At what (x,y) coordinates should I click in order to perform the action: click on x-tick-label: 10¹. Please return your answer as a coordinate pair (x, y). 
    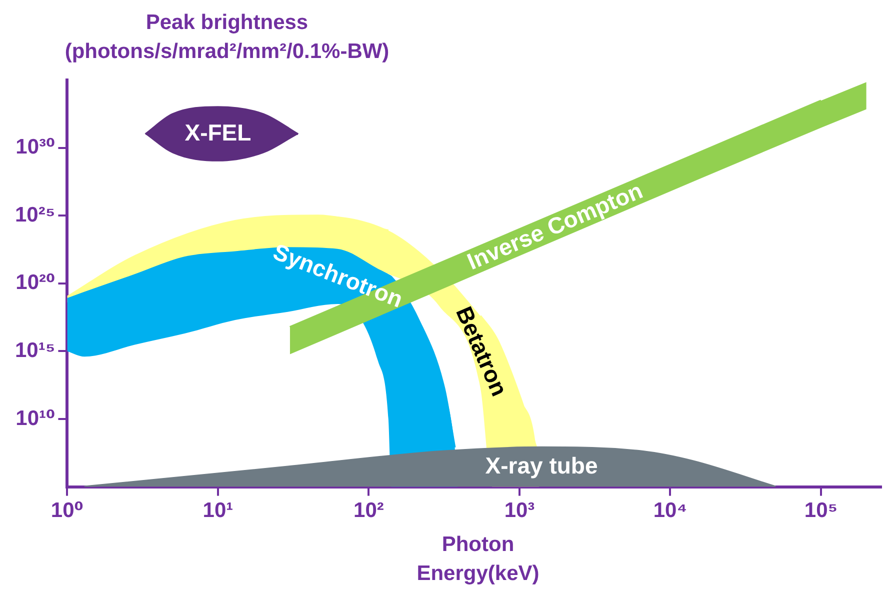
    Looking at the image, I should click on (218, 510).